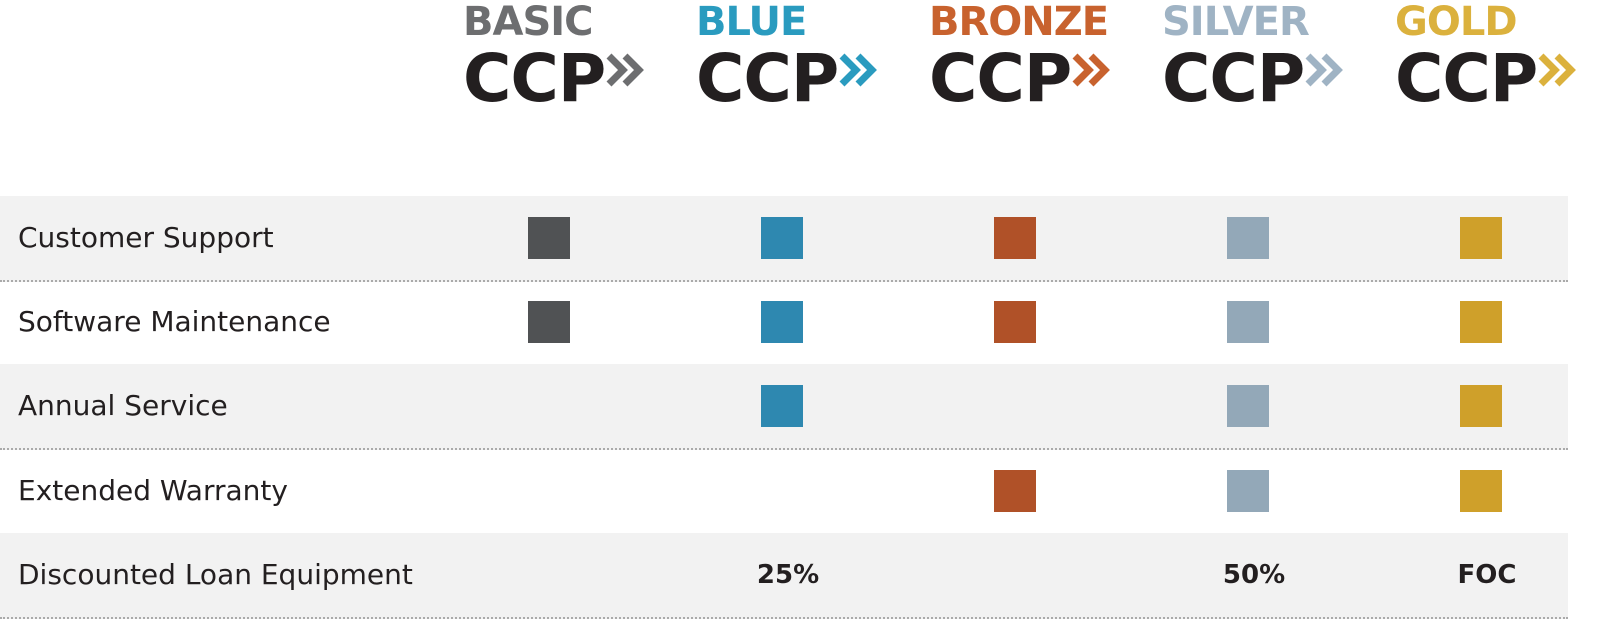 This screenshot has width=1600, height=633. Describe the element at coordinates (146, 237) in the screenshot. I see `row-label: Customer Support` at that location.